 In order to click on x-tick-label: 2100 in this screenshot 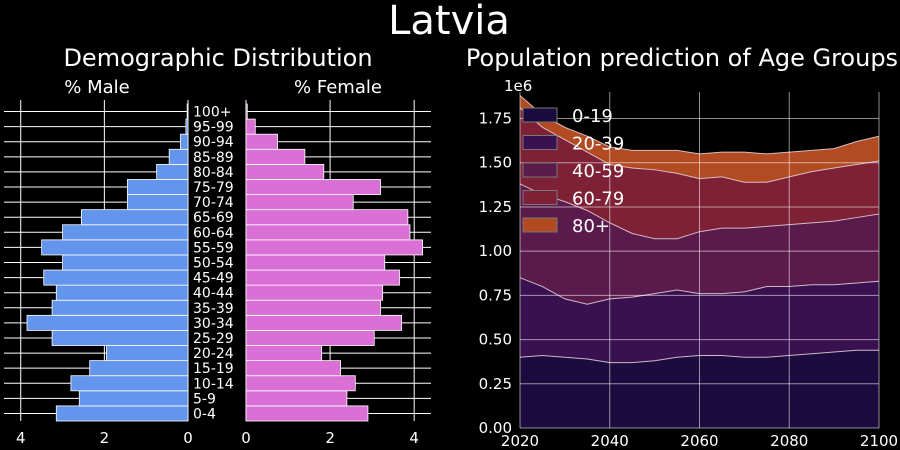, I will do `click(879, 441)`.